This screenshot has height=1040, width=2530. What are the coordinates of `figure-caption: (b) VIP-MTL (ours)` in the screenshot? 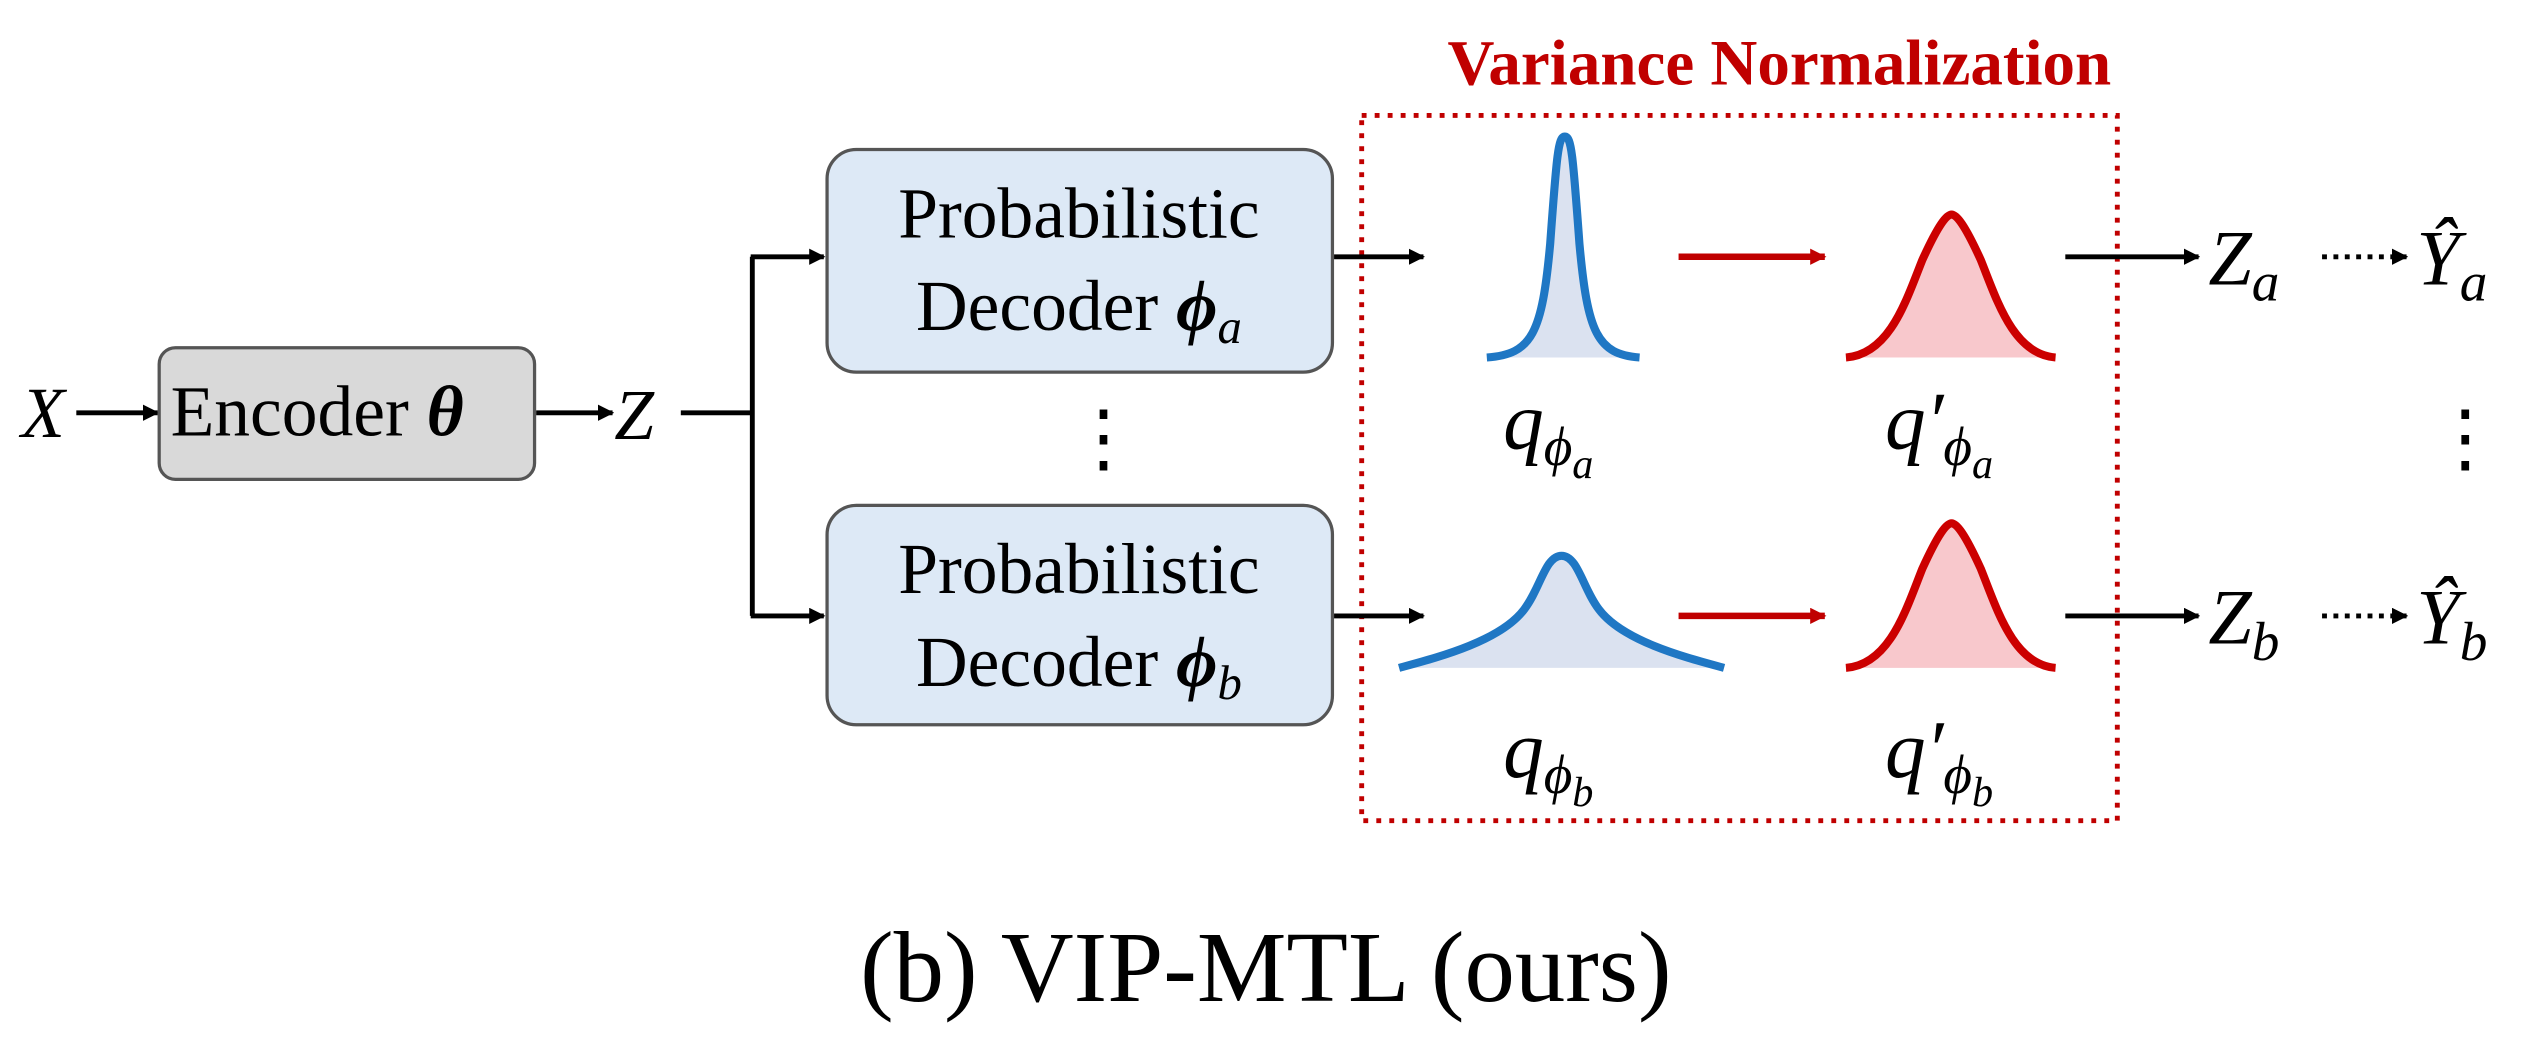 It's located at (1265, 967).